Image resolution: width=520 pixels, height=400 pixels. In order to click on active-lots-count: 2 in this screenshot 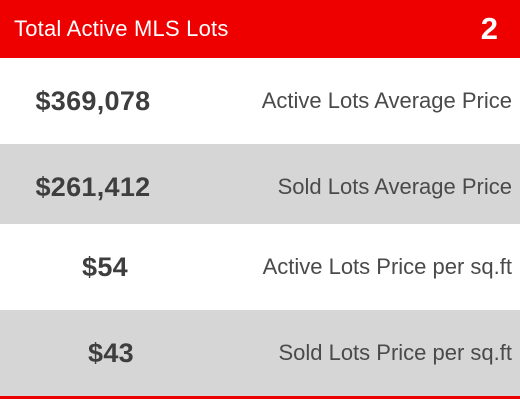, I will do `click(489, 28)`.